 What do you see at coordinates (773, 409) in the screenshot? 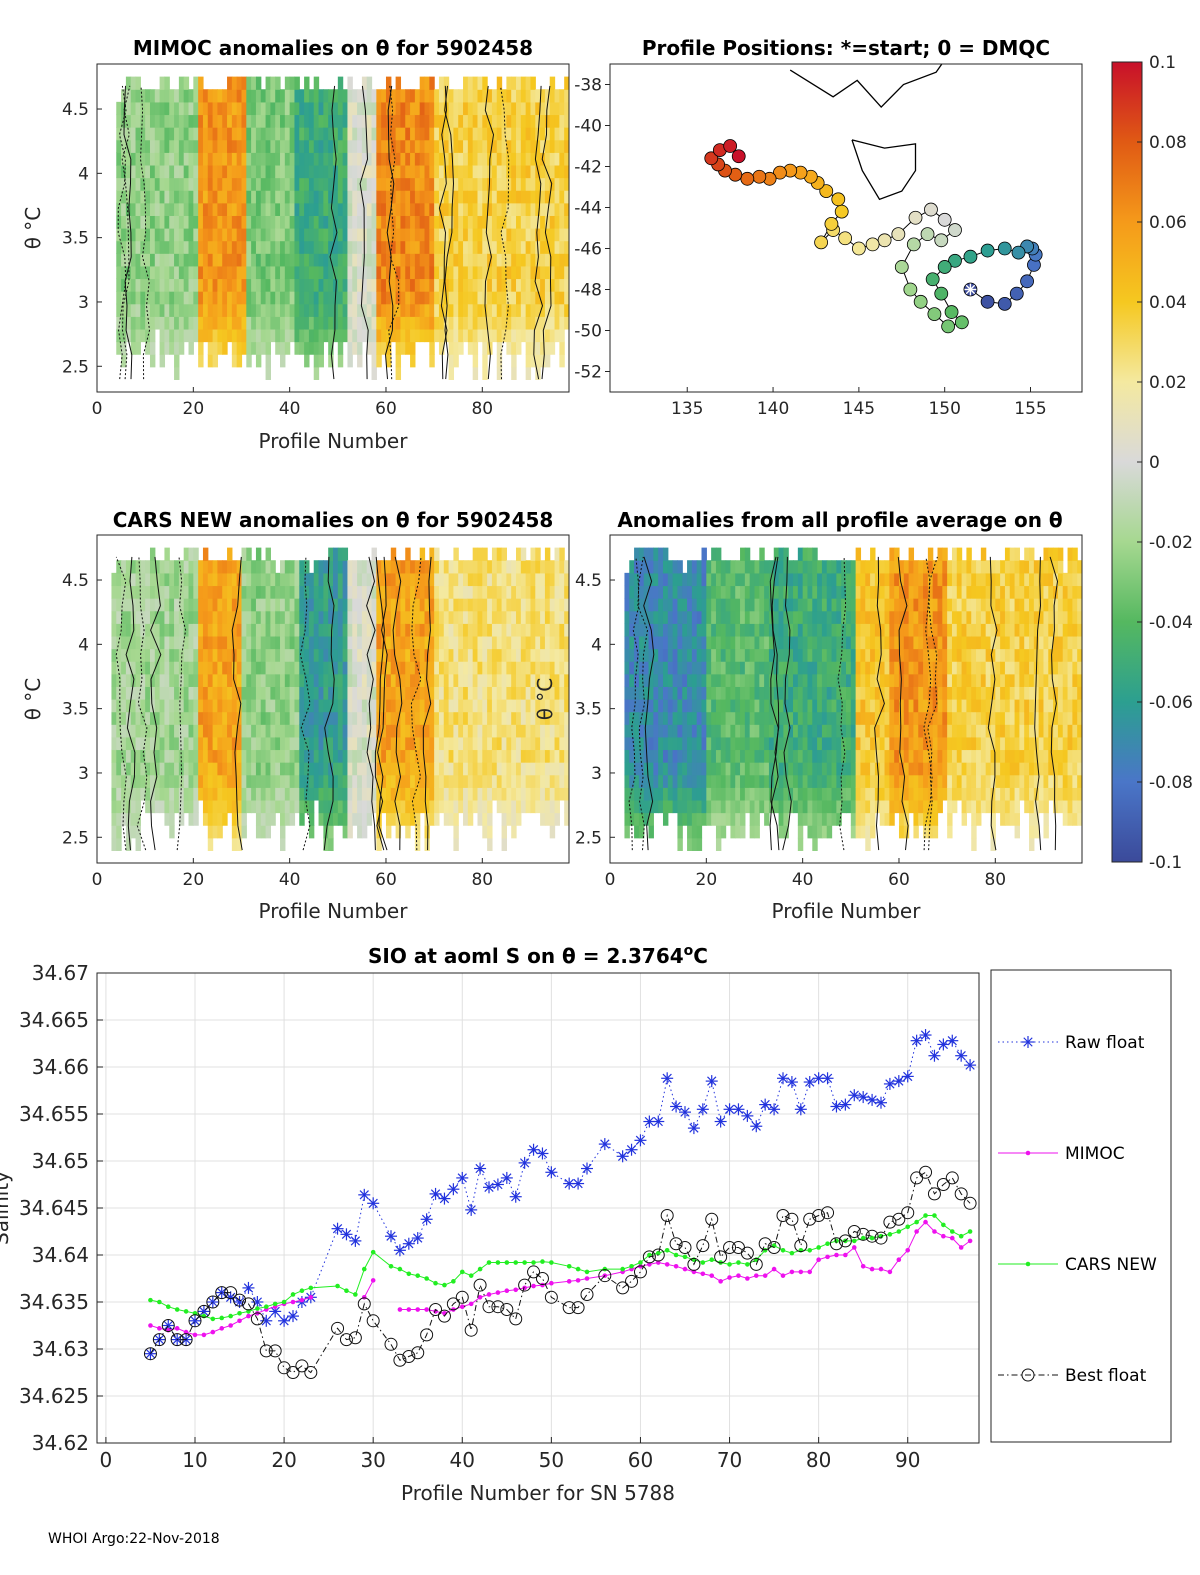
I see `x-tick-label: 140` at bounding box center [773, 409].